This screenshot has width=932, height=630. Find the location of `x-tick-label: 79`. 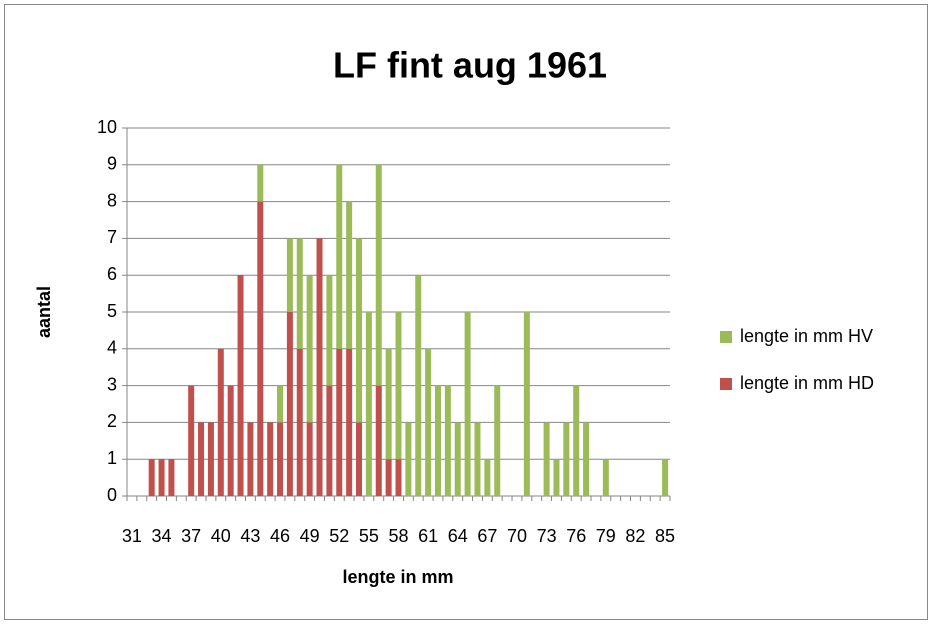

x-tick-label: 79 is located at coordinates (606, 536).